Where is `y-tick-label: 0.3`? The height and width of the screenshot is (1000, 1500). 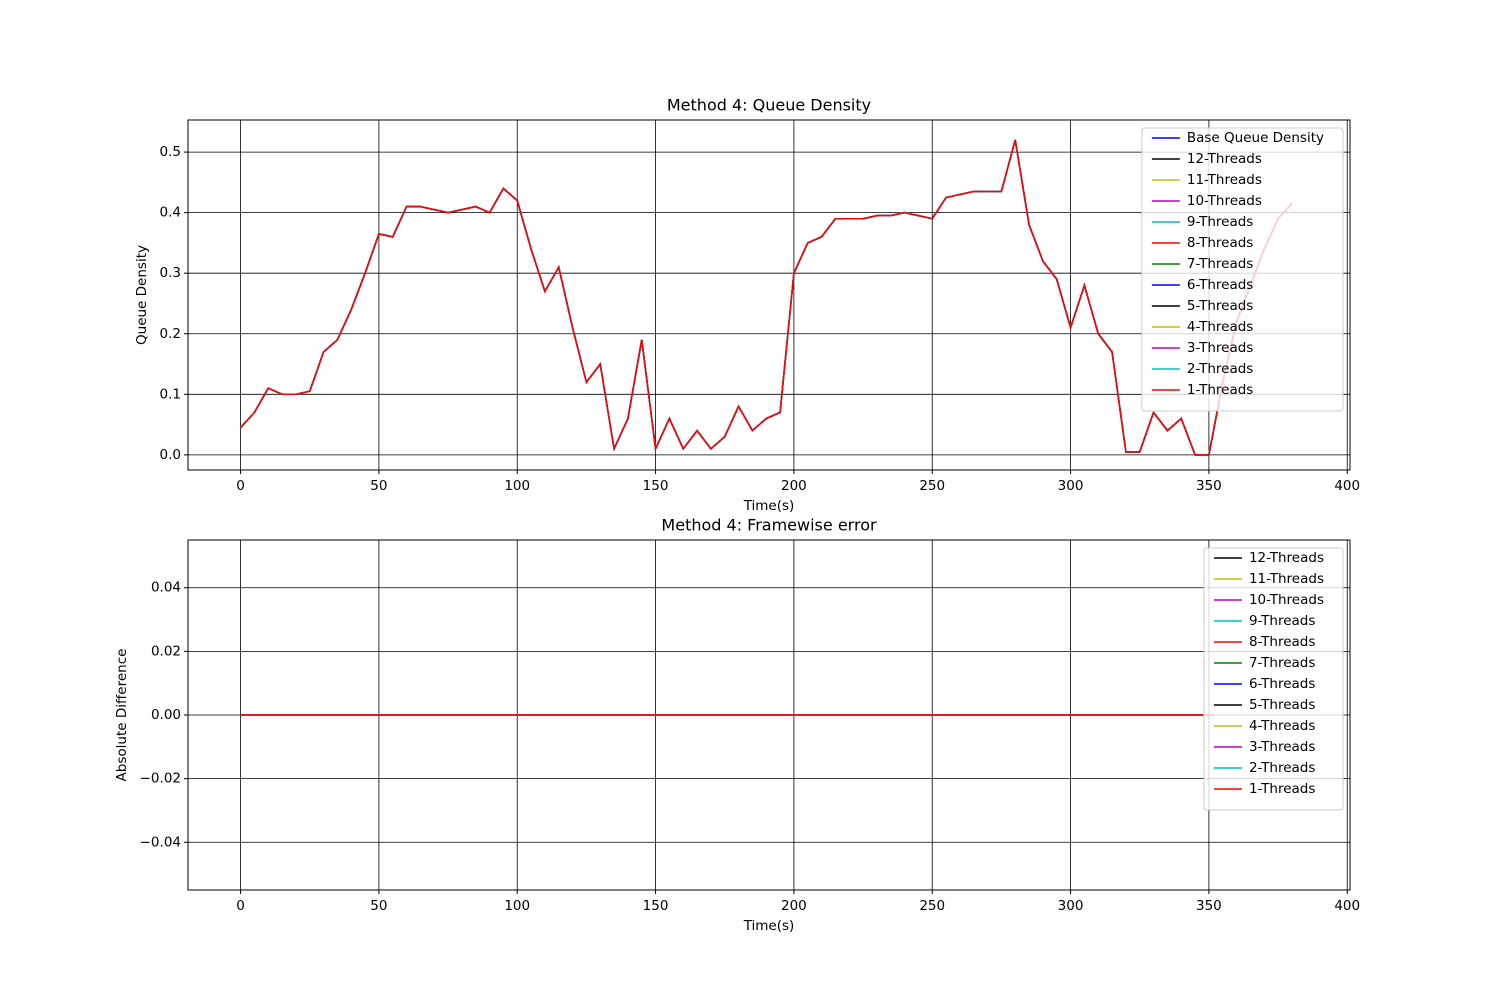 y-tick-label: 0.3 is located at coordinates (170, 273).